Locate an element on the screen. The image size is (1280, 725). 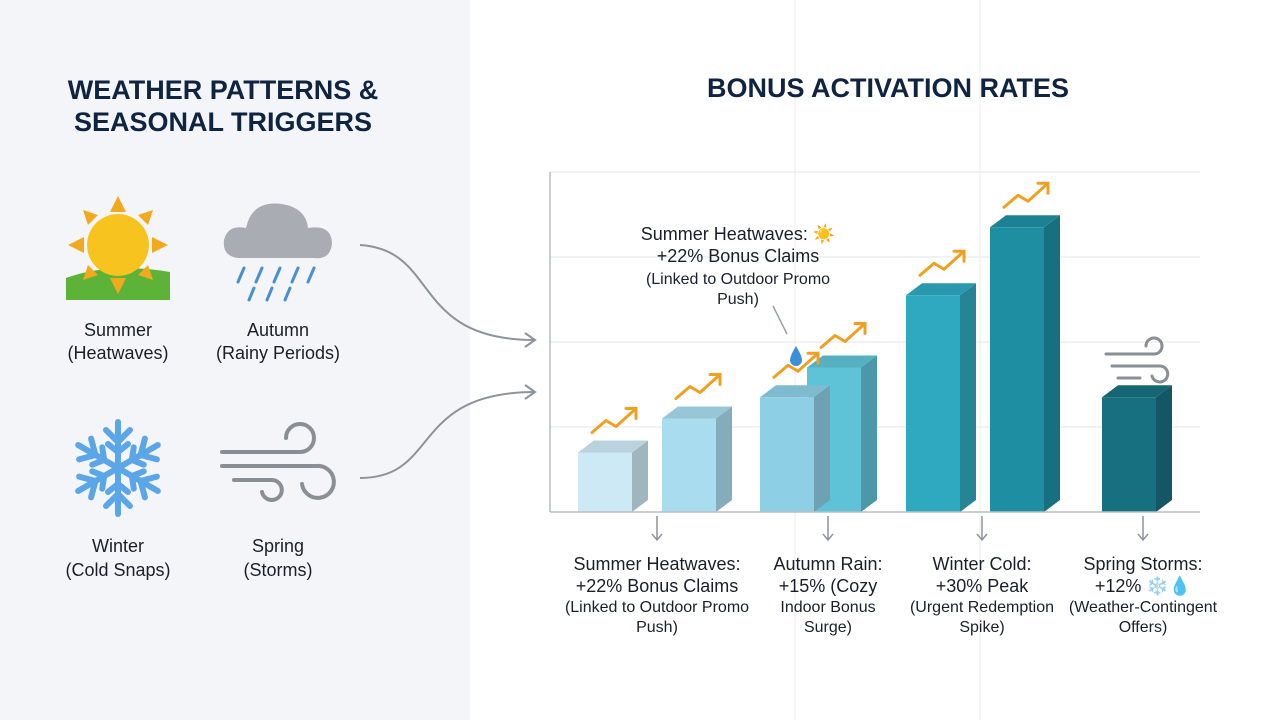
caption: Spring Storms: is located at coordinates (1142, 564).